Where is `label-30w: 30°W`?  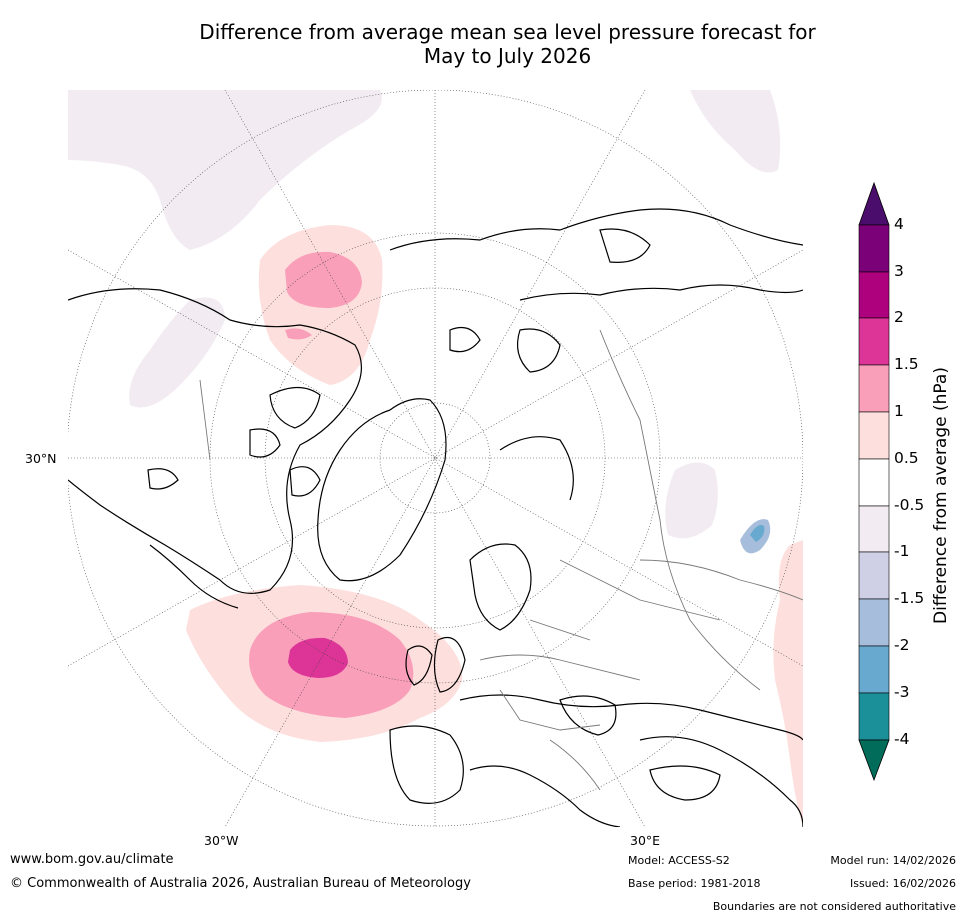 label-30w: 30°W is located at coordinates (221, 840).